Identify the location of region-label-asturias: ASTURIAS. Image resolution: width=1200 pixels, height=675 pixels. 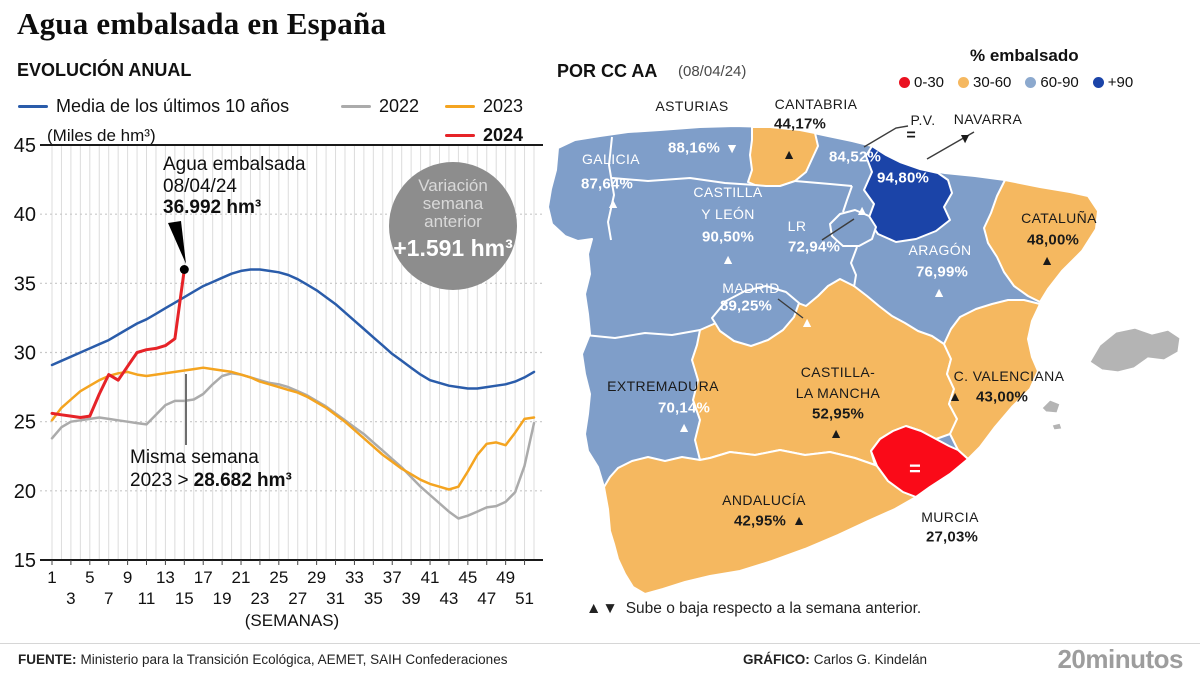
(692, 106).